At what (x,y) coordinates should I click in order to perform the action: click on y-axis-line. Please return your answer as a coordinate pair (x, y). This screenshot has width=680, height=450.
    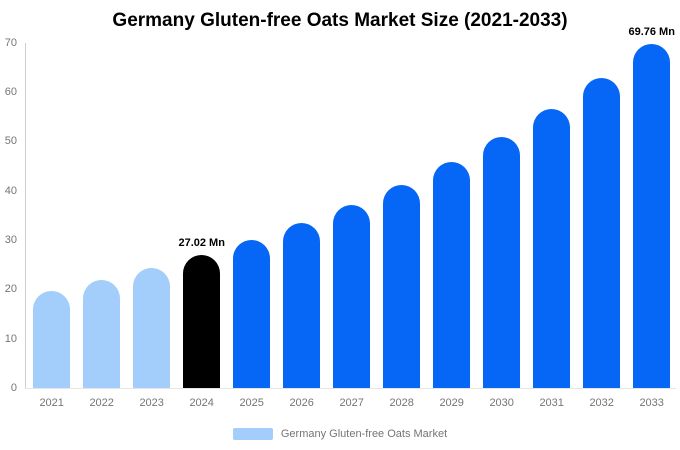
    Looking at the image, I should click on (25, 215).